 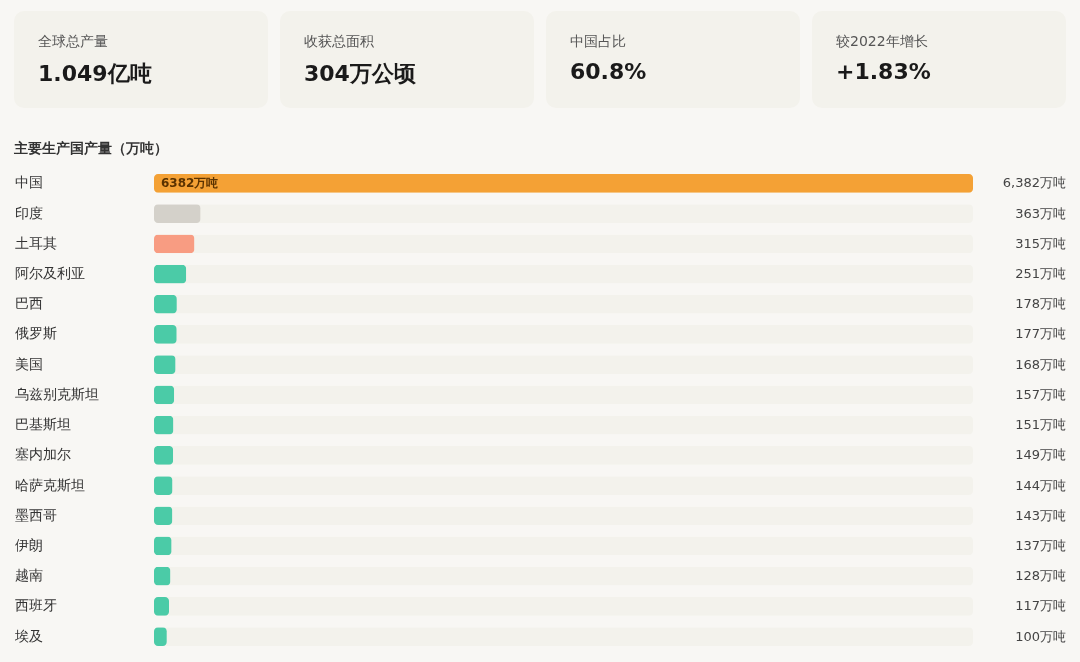 What do you see at coordinates (882, 42) in the screenshot?
I see `text: 较2022年增长` at bounding box center [882, 42].